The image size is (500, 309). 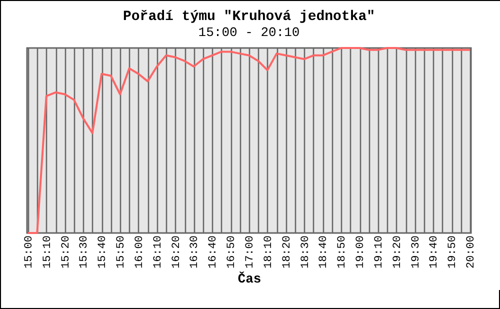 What do you see at coordinates (416, 252) in the screenshot?
I see `x-tick-label: 19:30` at bounding box center [416, 252].